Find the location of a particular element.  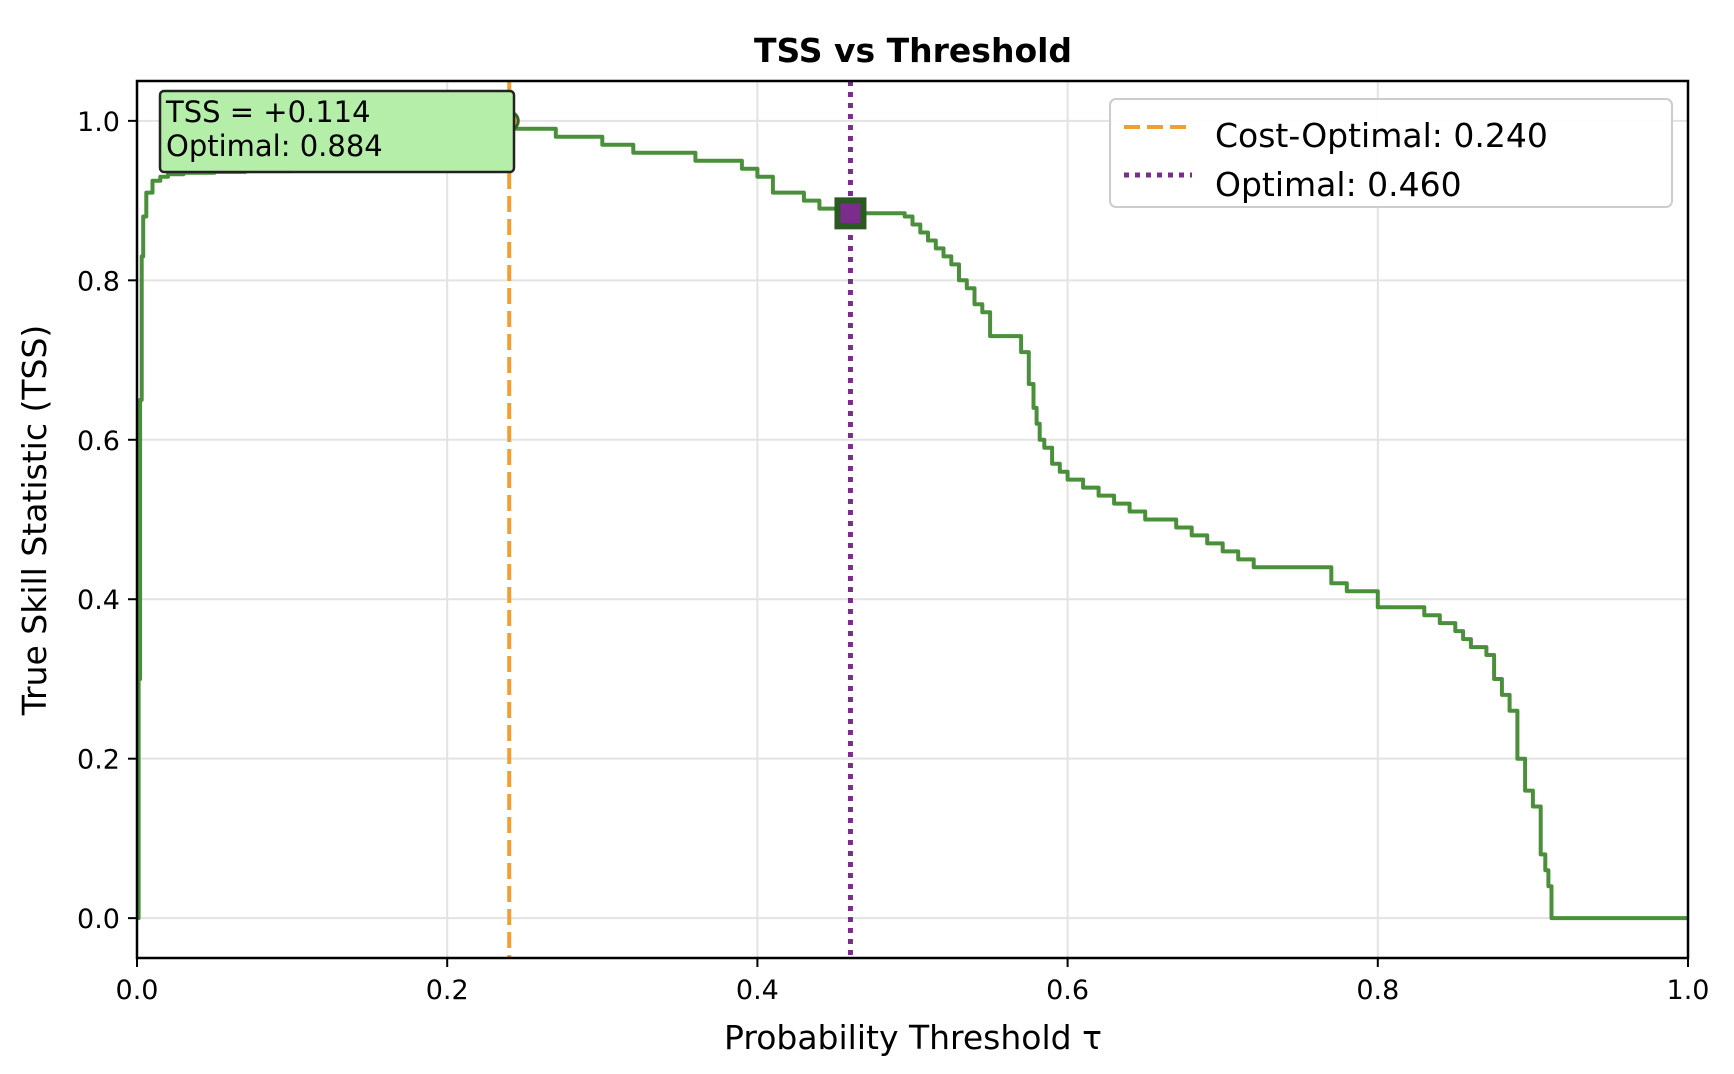

y-tick-label: 0.4 is located at coordinates (98, 600).